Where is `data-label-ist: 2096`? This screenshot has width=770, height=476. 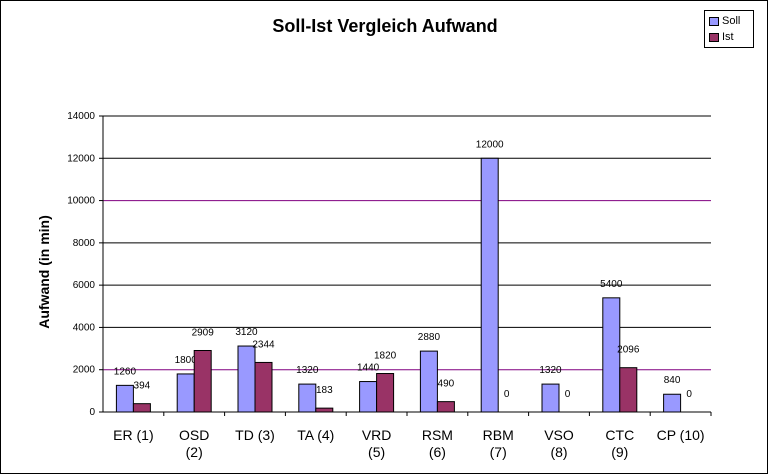
data-label-ist: 2096 is located at coordinates (628, 350).